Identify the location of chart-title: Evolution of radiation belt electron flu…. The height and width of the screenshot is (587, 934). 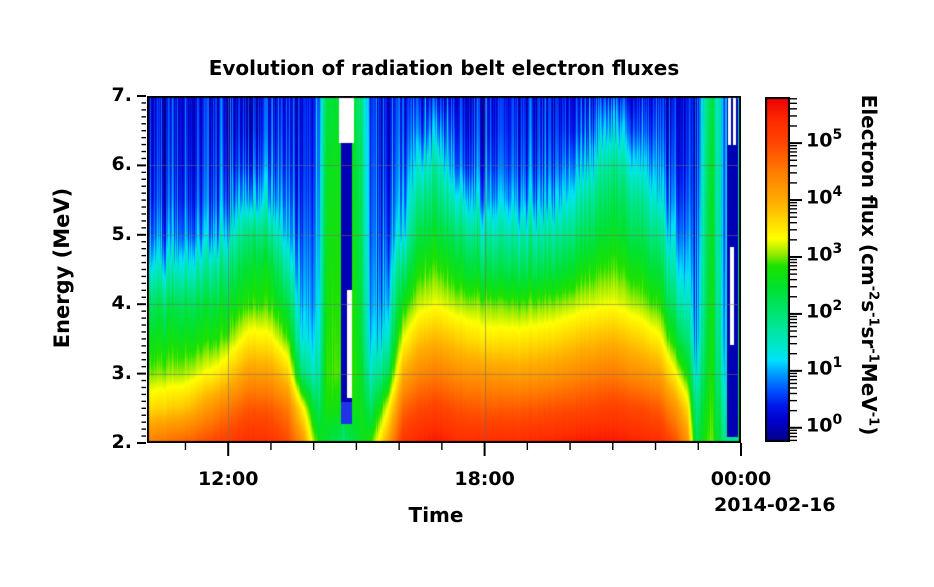
(444, 68).